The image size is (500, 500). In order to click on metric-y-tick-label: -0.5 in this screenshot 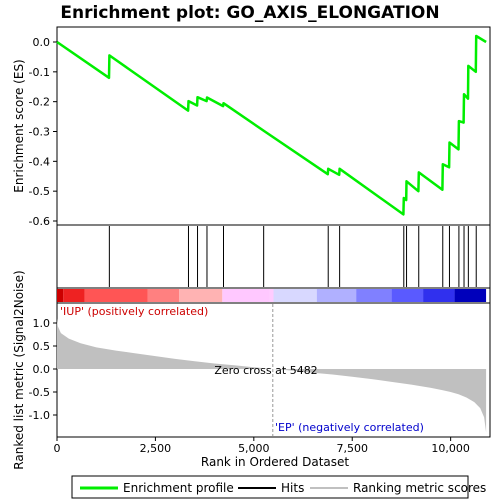, I will do `click(39, 392)`.